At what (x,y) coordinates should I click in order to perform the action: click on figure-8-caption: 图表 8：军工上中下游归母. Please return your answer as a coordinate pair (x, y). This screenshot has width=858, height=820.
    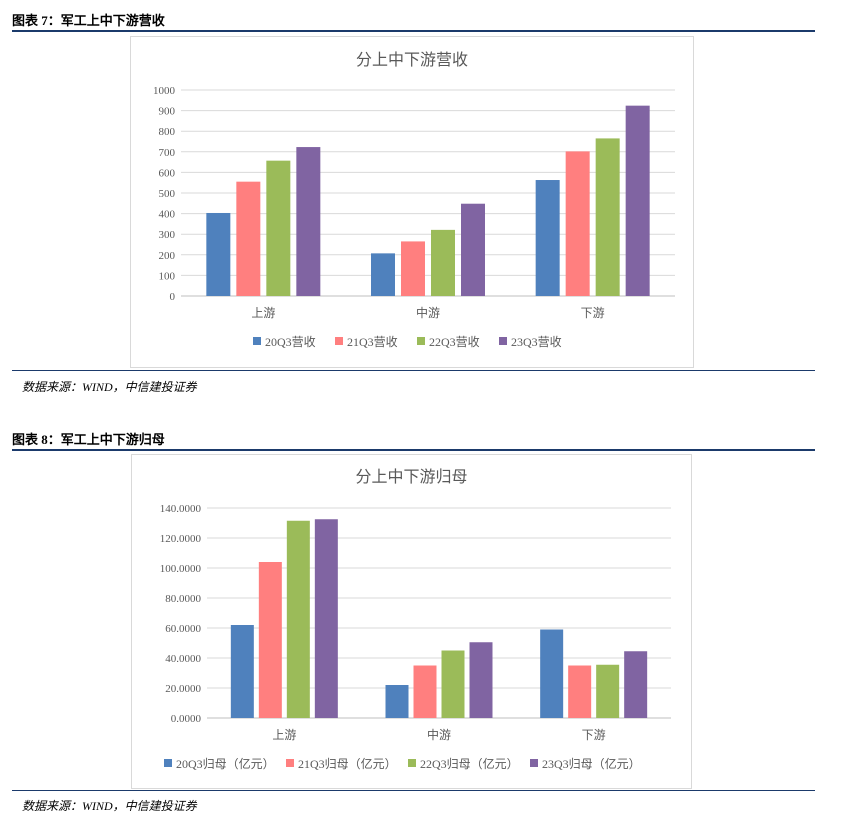
    Looking at the image, I should click on (88, 439).